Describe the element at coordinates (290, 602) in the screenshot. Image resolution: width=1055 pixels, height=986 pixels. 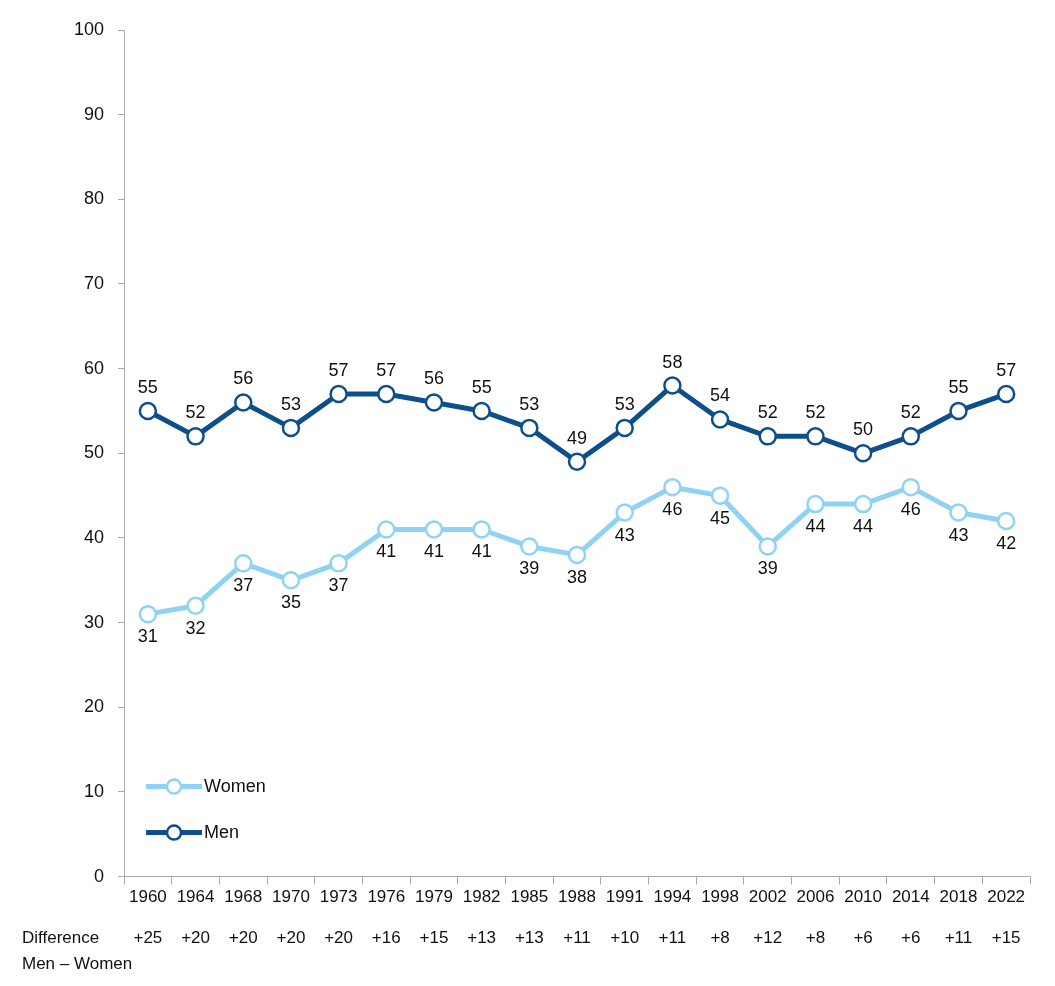
I see `data-label: 35` at that location.